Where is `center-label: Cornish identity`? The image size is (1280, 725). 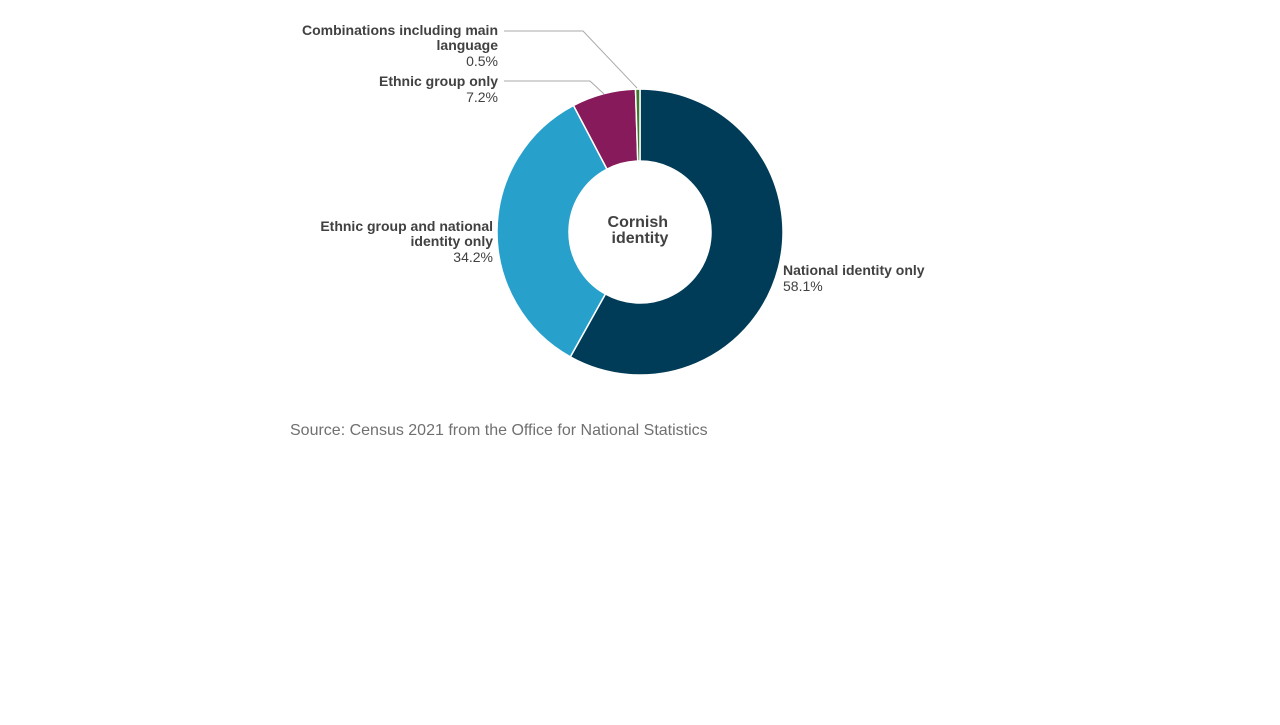 center-label: Cornish identity is located at coordinates (640, 230).